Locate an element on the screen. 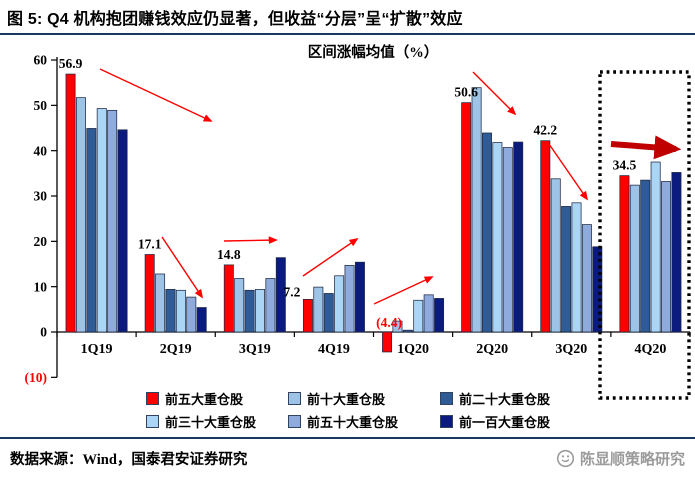 This screenshot has height=483, width=695. svg-text: 3Q19 is located at coordinates (255, 349).